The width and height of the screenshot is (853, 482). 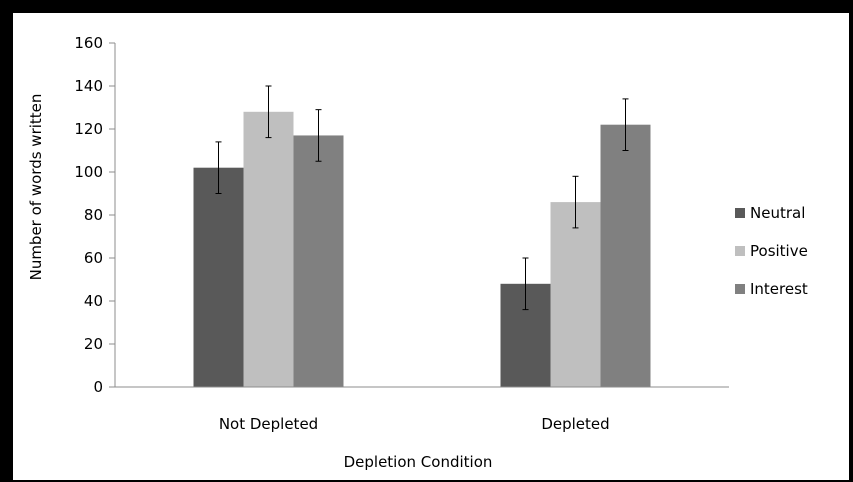 What do you see at coordinates (422, 409) in the screenshot?
I see `x-axis: Not Depleted Depleted` at bounding box center [422, 409].